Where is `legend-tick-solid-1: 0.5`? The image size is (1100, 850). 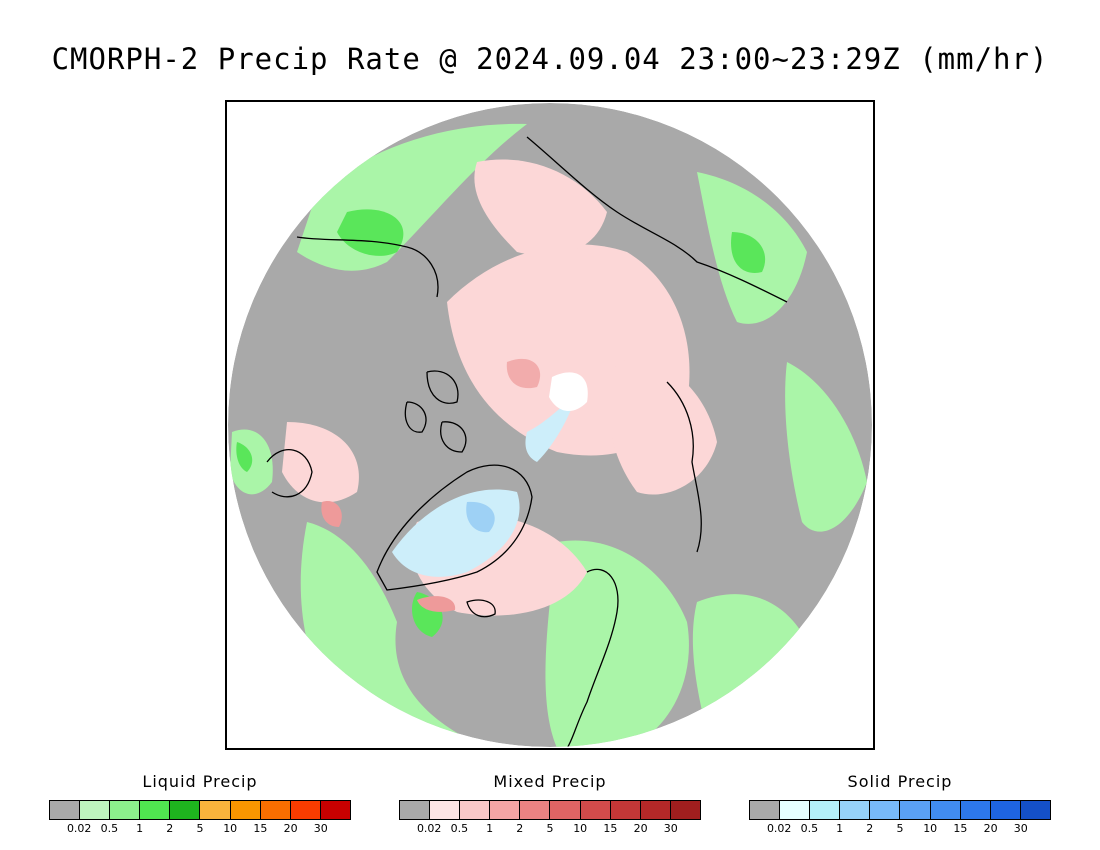 legend-tick-solid-1: 0.5 is located at coordinates (809, 828).